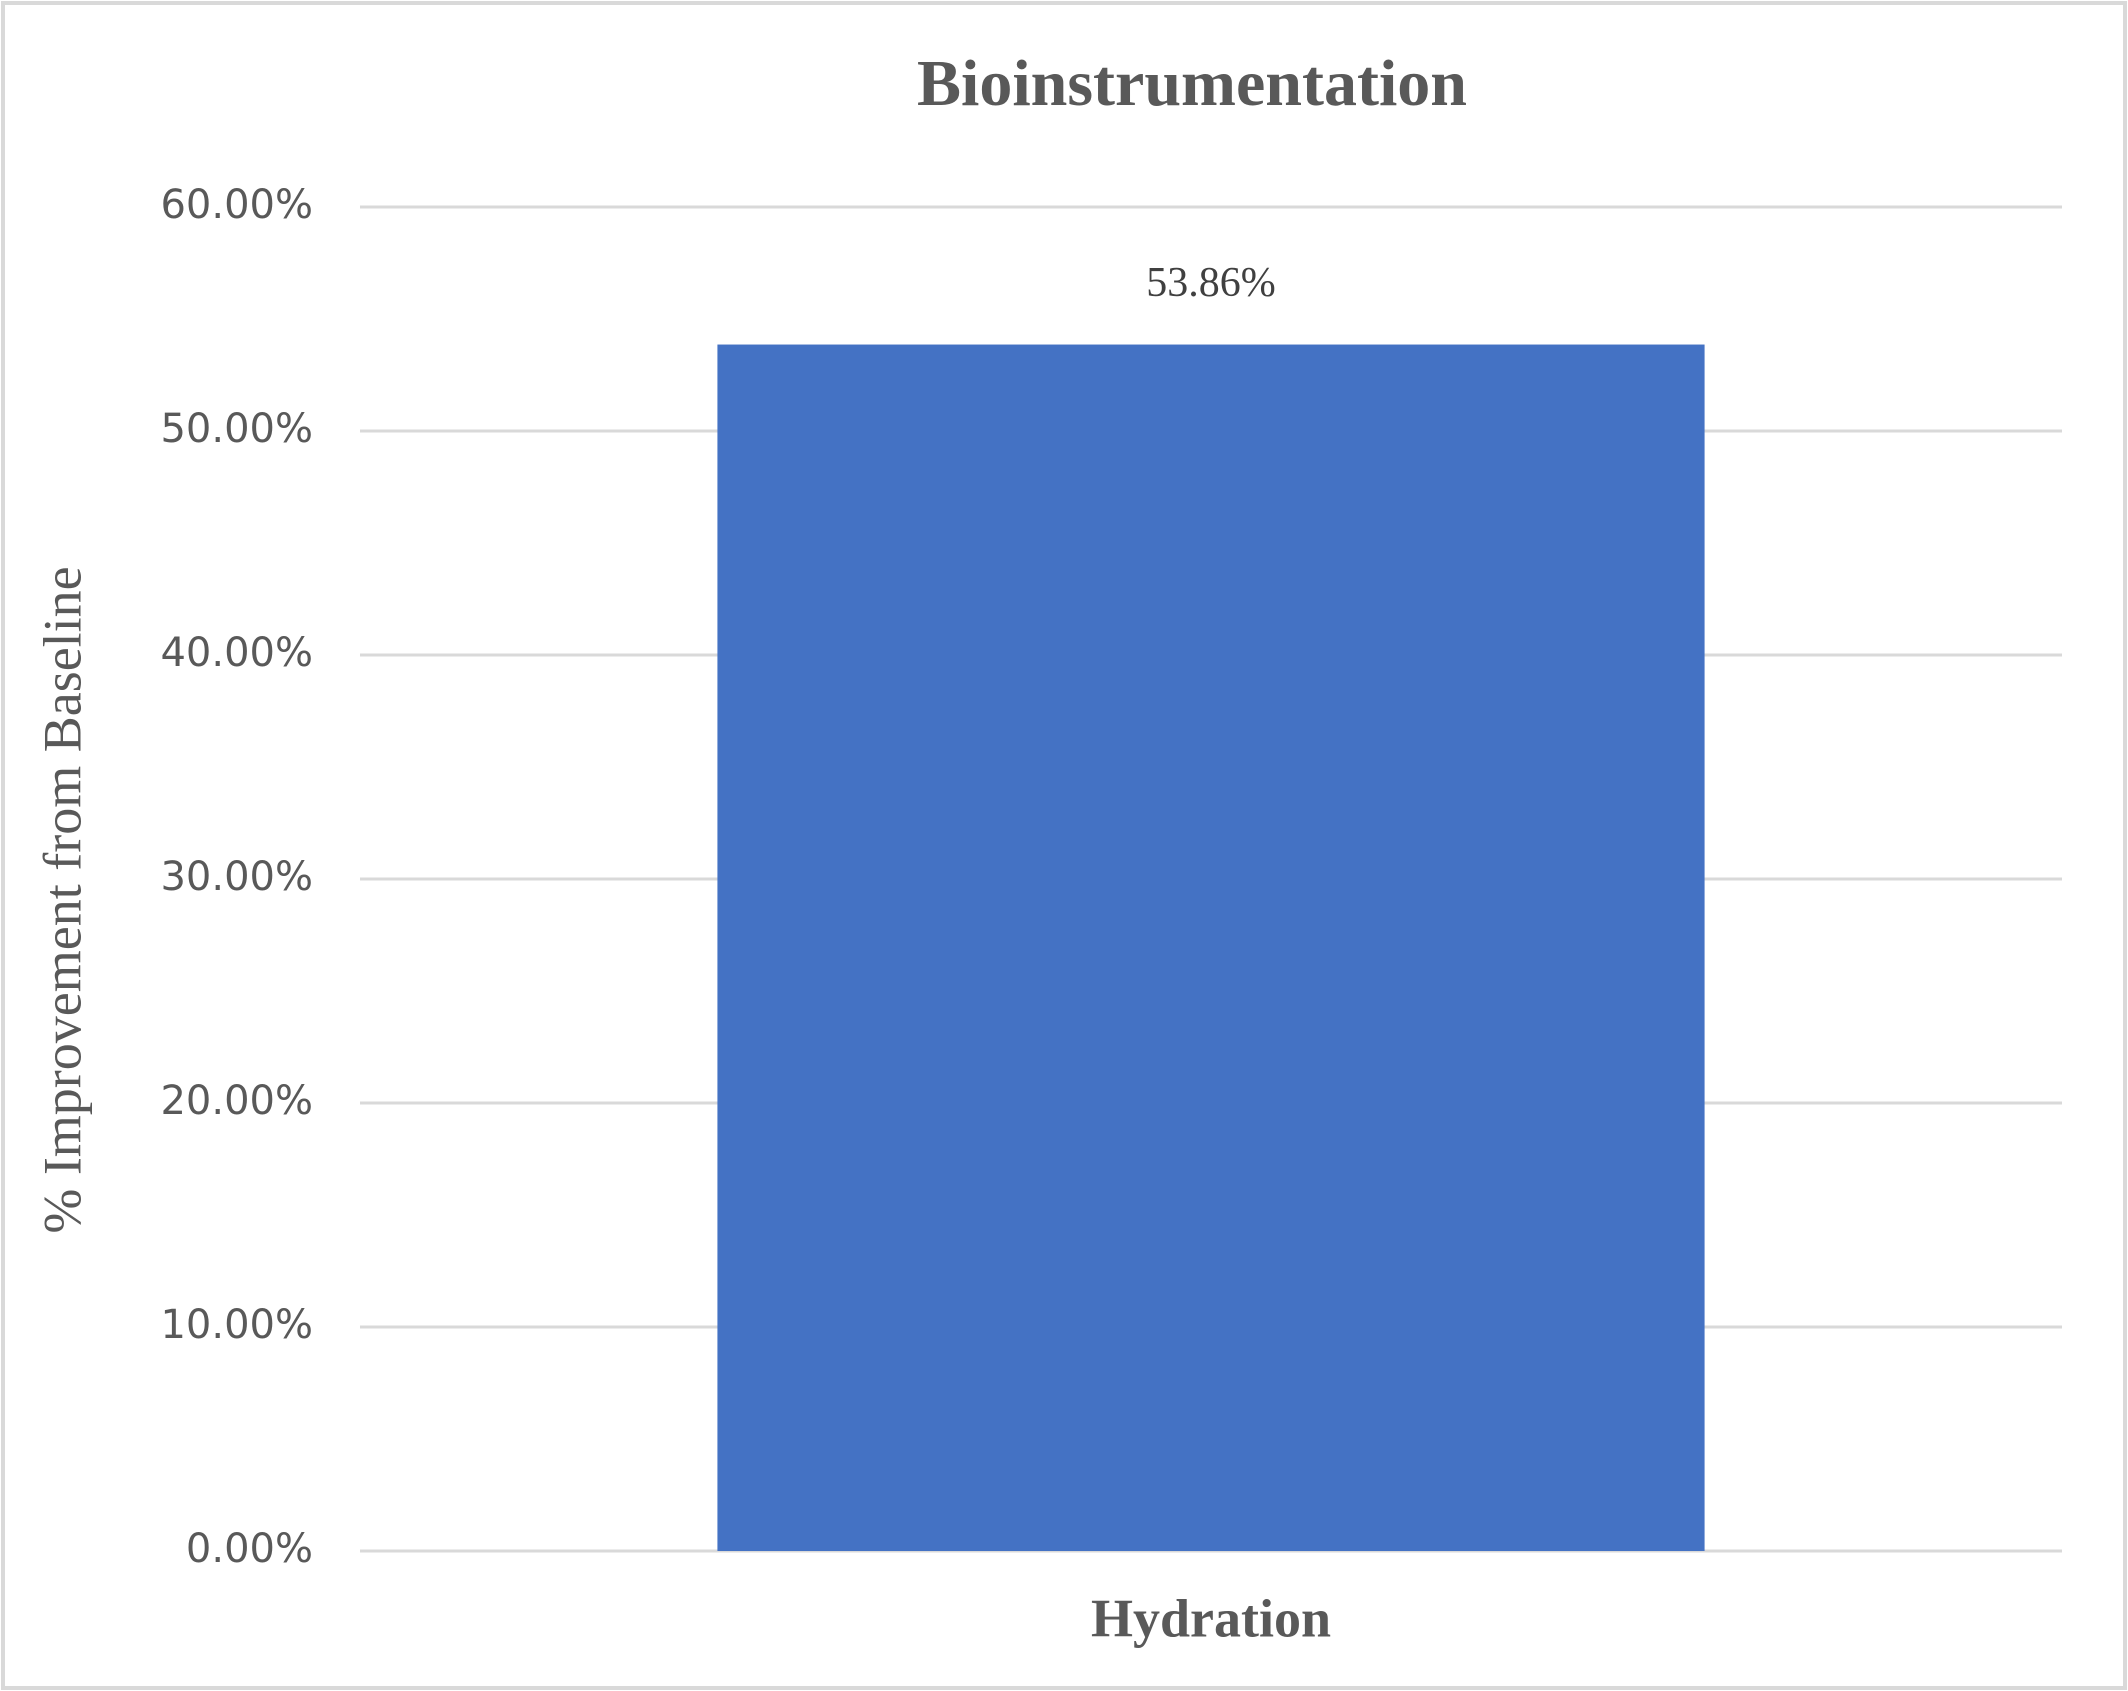 This screenshot has width=2128, height=1691. What do you see at coordinates (1211, 283) in the screenshot?
I see `value-label: 53.86%` at bounding box center [1211, 283].